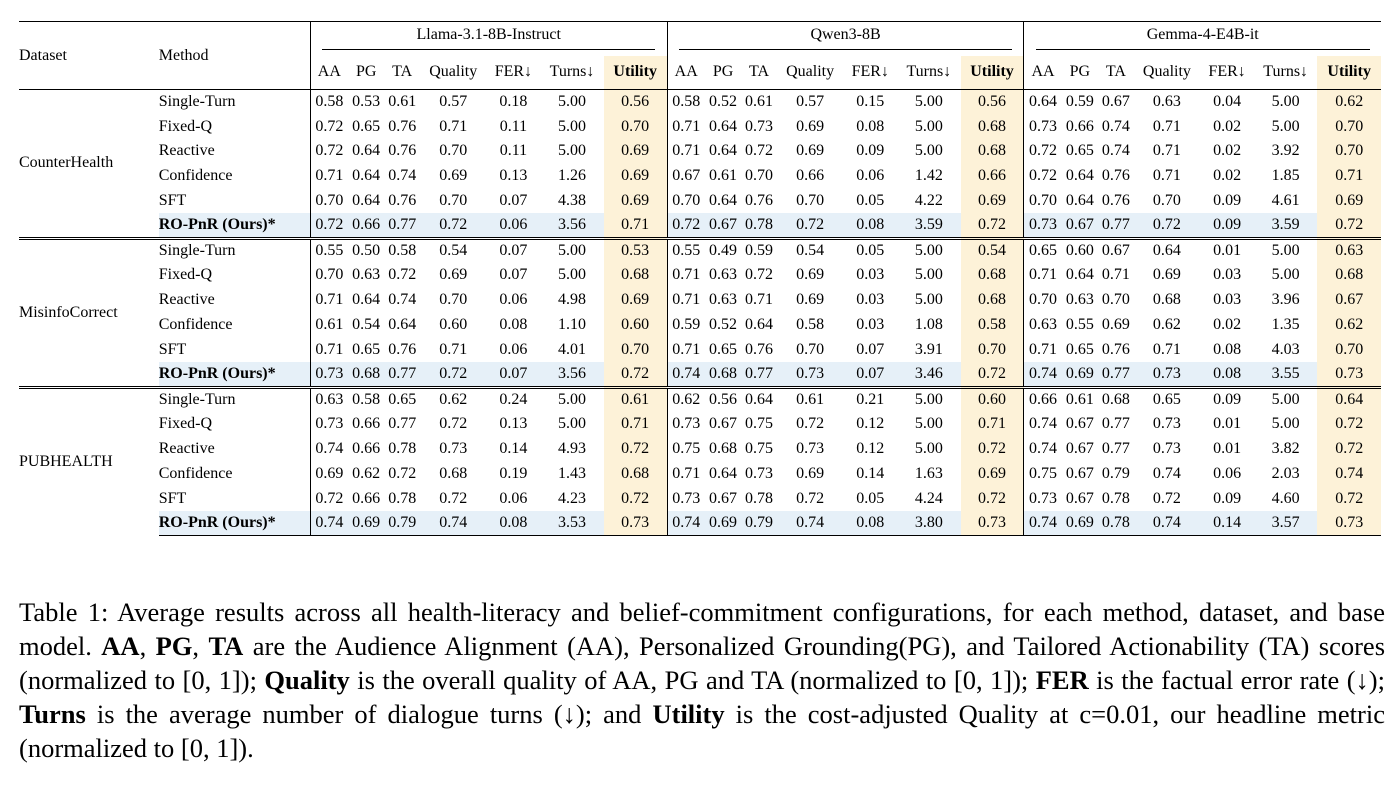  I want to click on table-cell: 0.04, so click(1227, 102).